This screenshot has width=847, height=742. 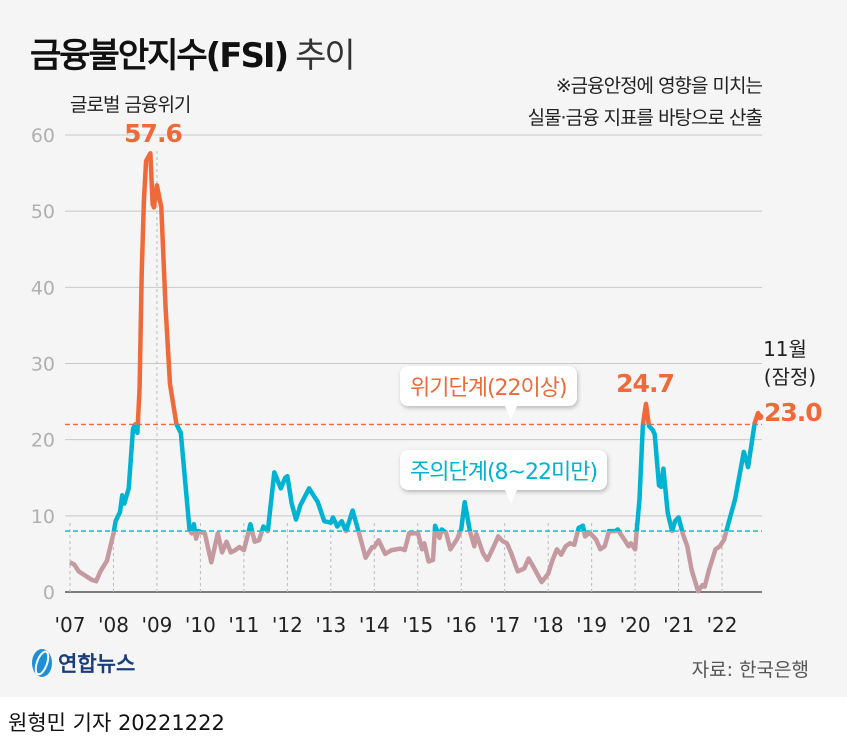 I want to click on source-label: 자료: 한국은행, so click(x=750, y=670).